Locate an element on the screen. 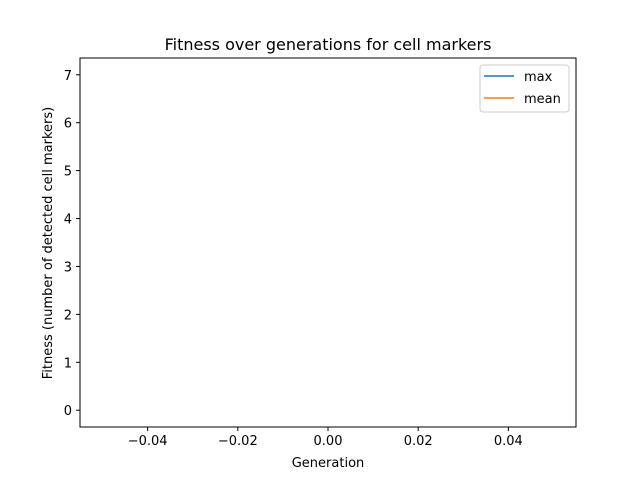 The image size is (640, 485). y-tick-label: 3 is located at coordinates (68, 267).